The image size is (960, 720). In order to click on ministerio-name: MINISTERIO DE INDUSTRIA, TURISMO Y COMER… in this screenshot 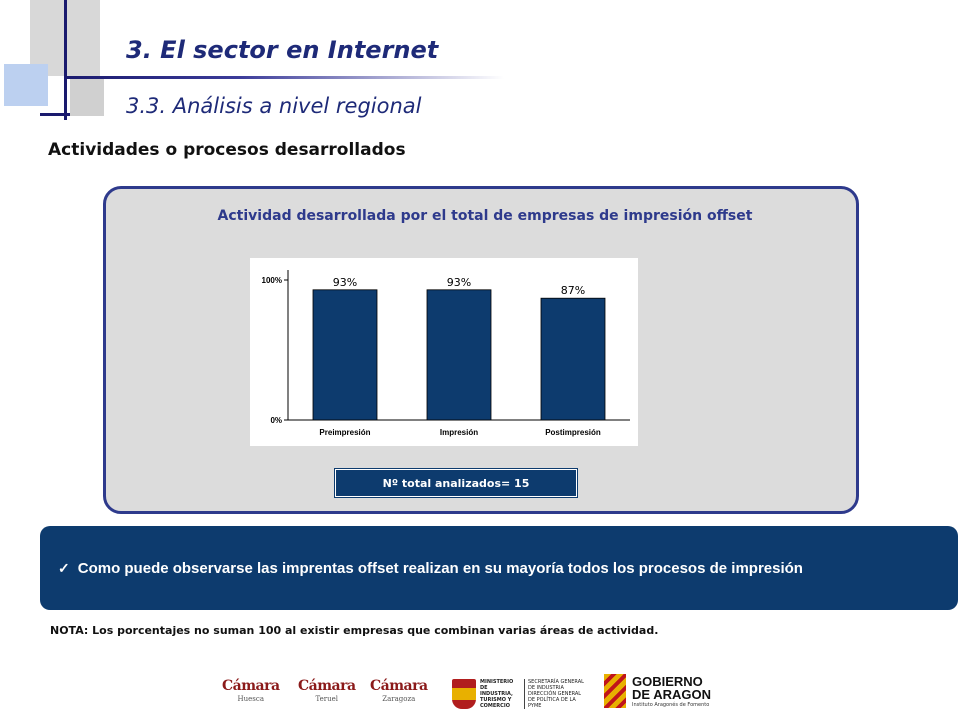, I will do `click(497, 694)`.